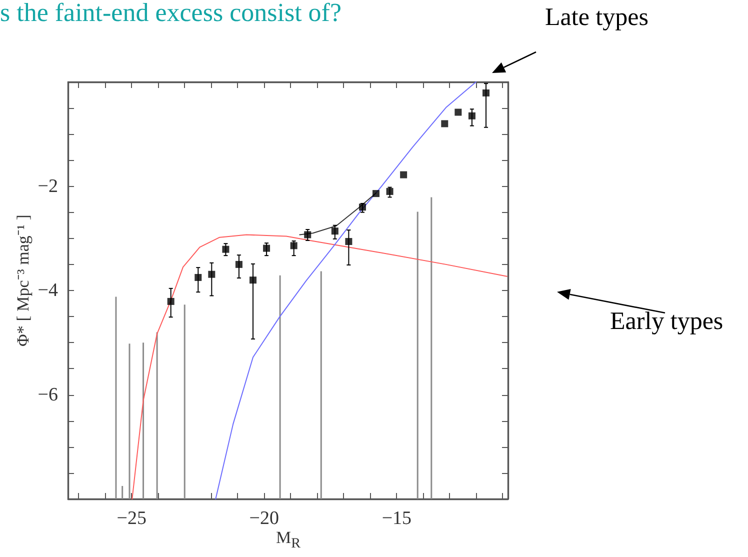 The image size is (748, 557). Describe the element at coordinates (288, 540) in the screenshot. I see `x-axis-title: M$_{R}$` at that location.